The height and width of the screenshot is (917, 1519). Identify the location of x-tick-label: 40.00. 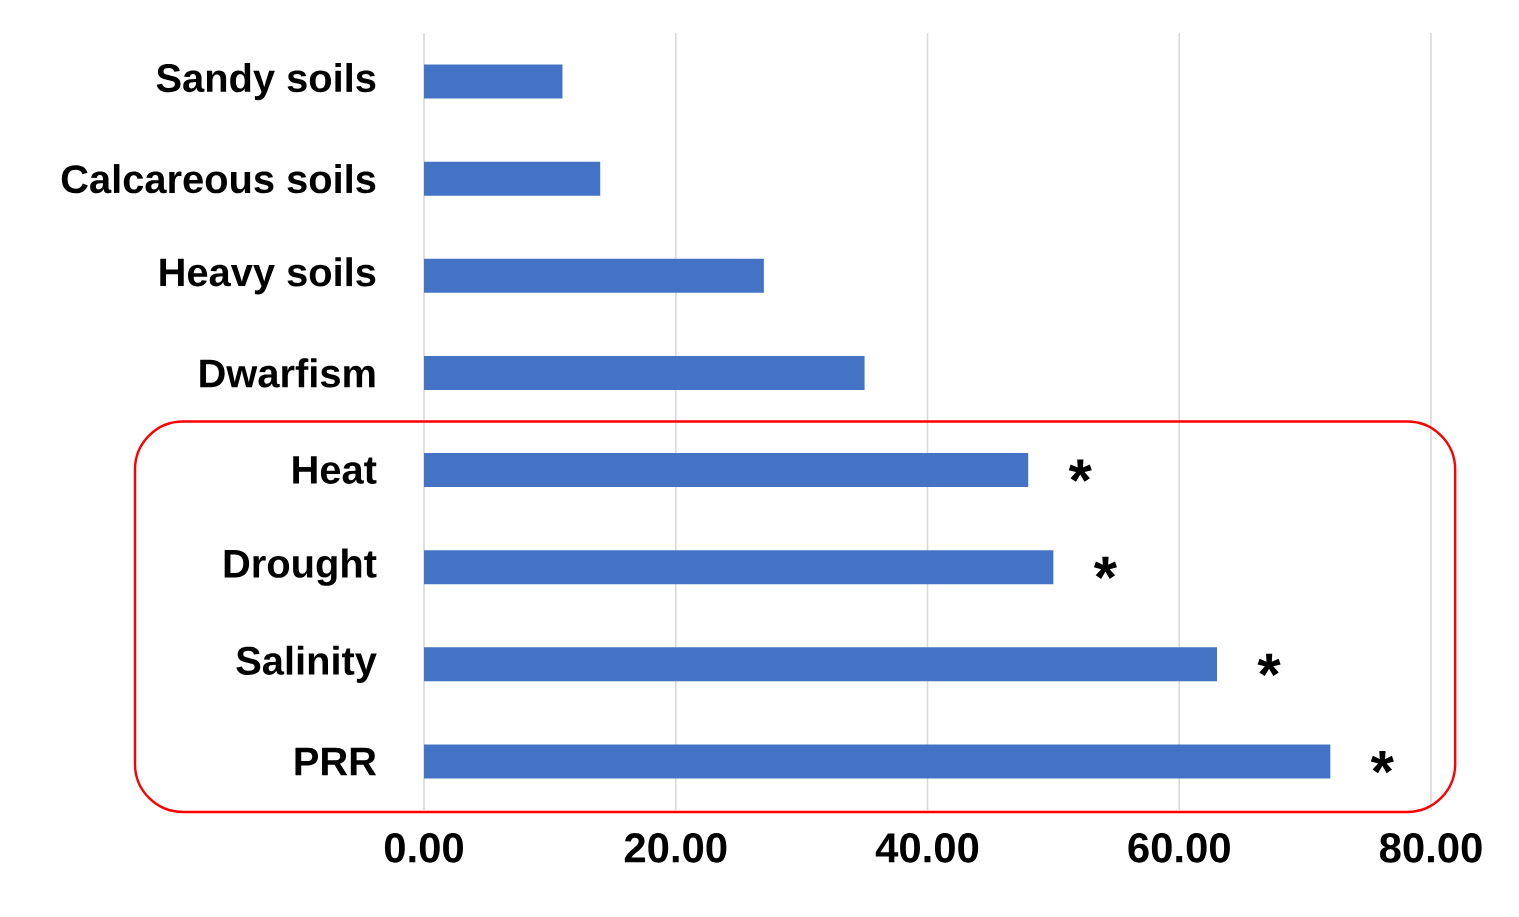
(927, 848).